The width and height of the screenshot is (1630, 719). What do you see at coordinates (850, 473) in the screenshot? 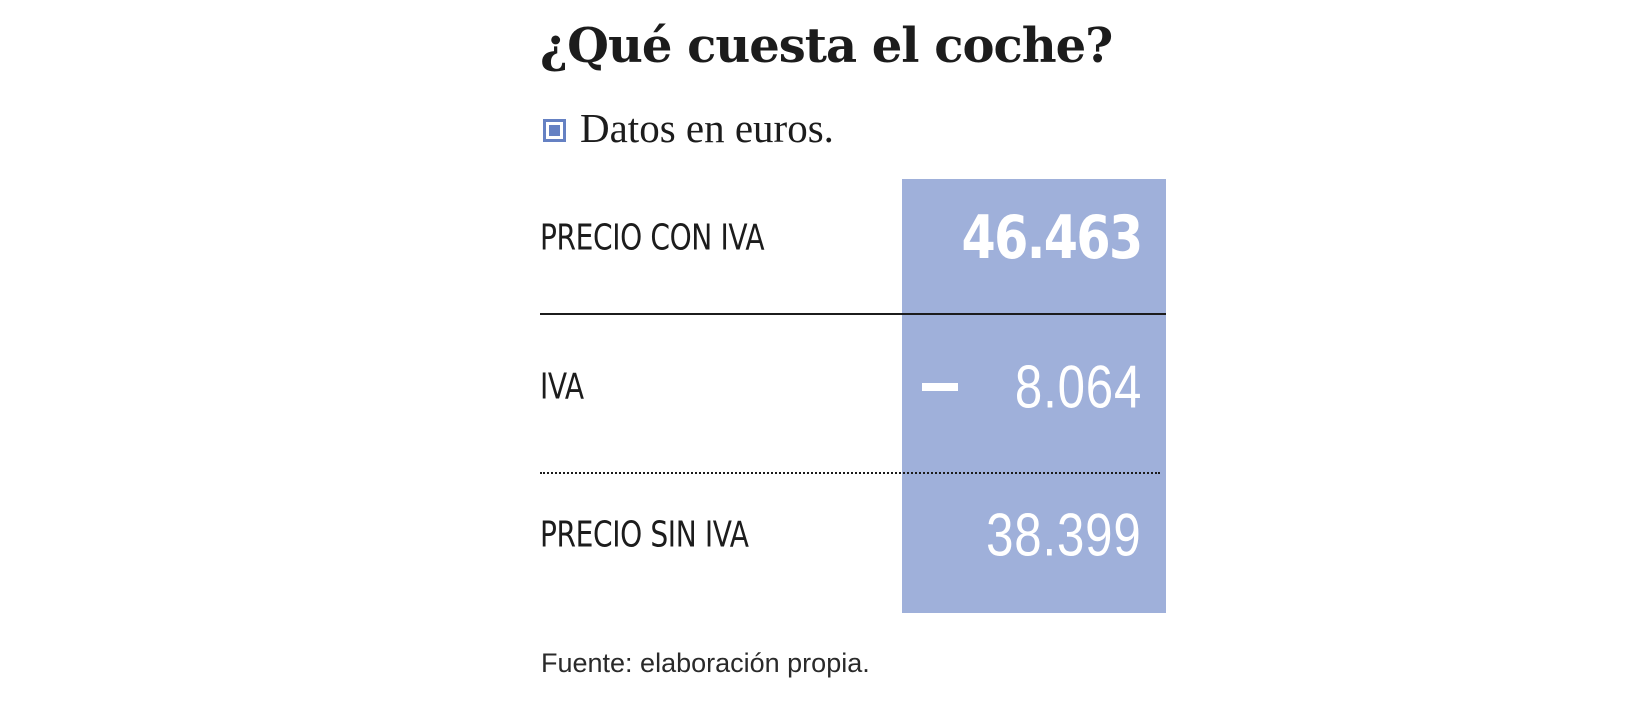
I see `dotted-divider` at bounding box center [850, 473].